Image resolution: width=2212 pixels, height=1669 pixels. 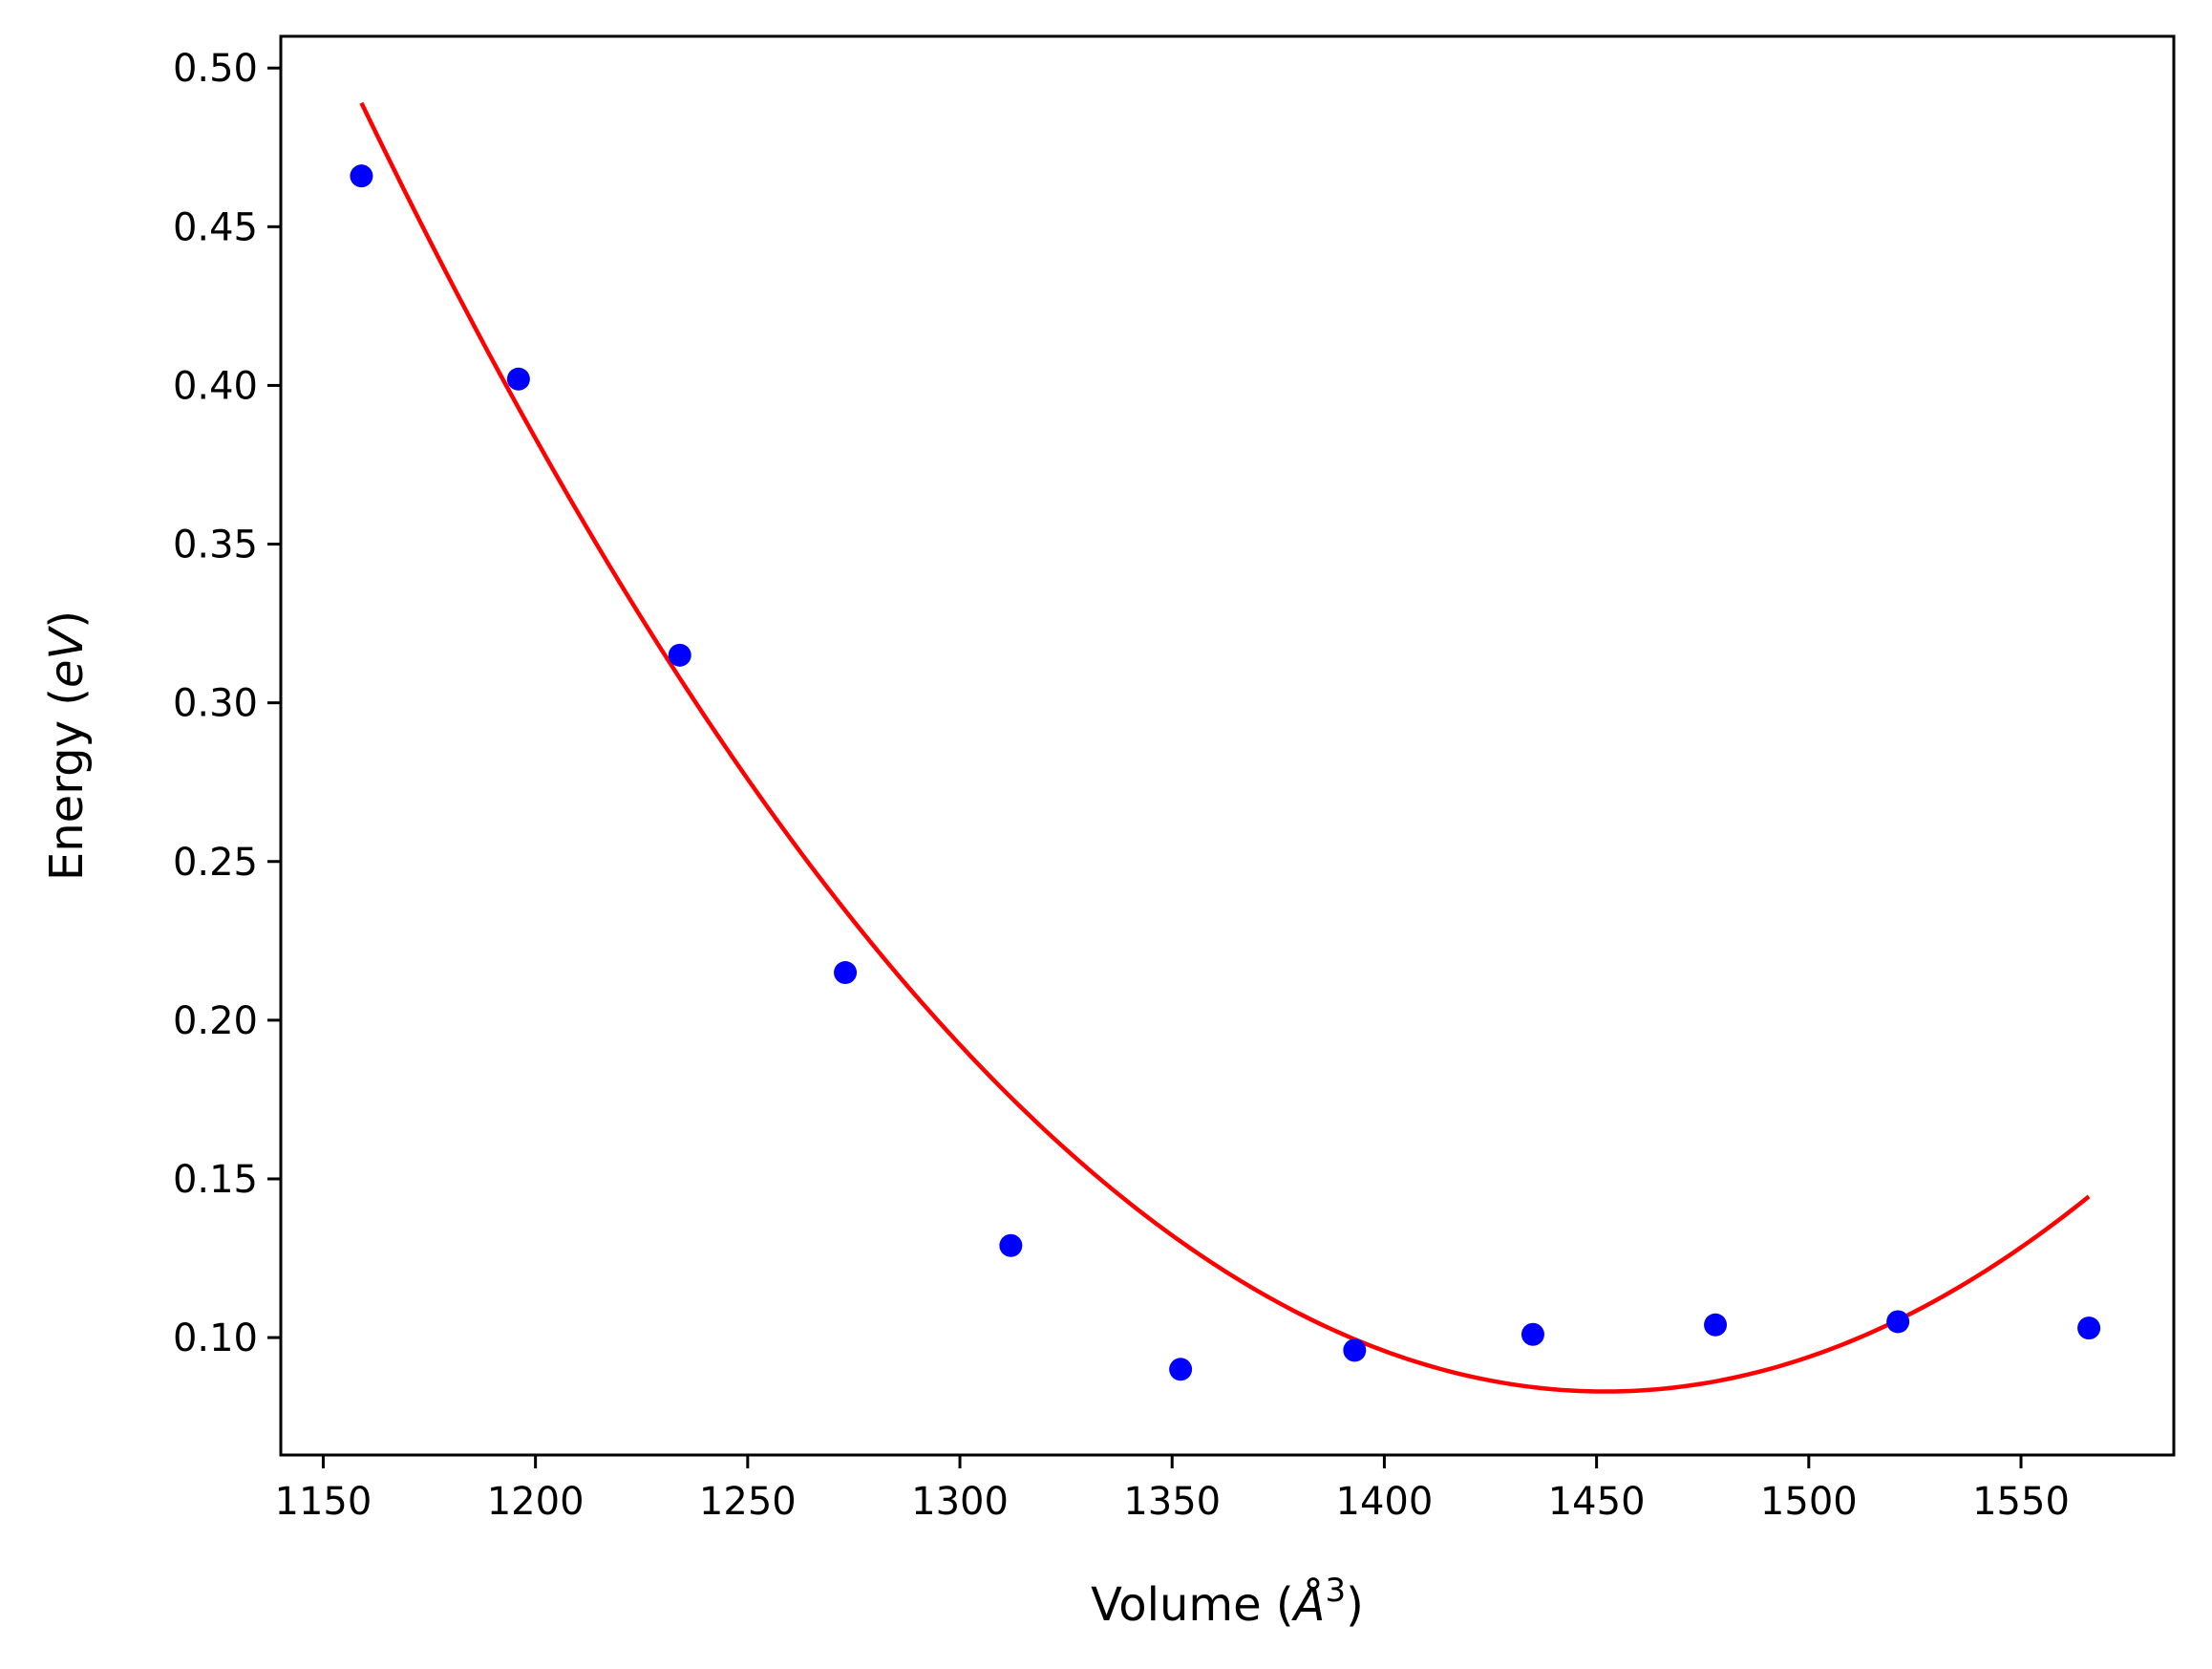 I want to click on y-axis-label-unit: eV, so click(x=67, y=657).